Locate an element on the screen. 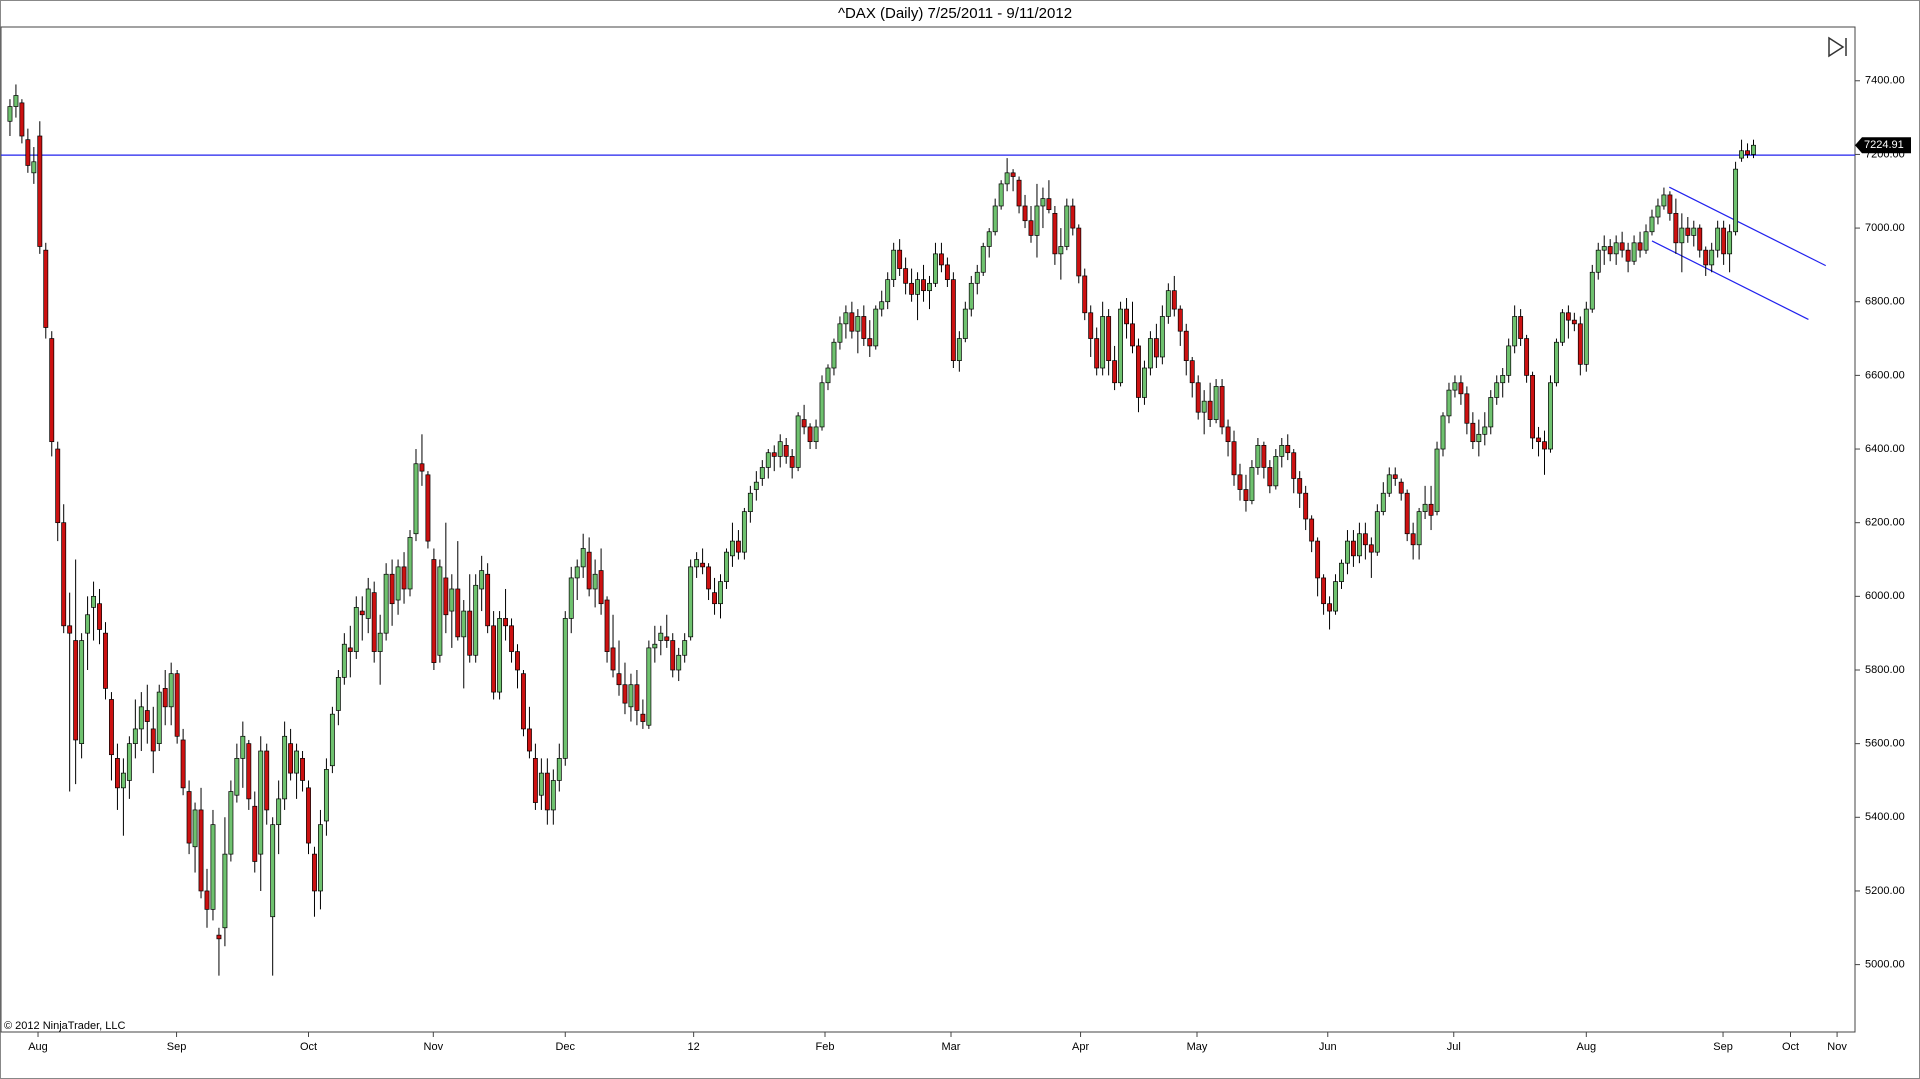 The height and width of the screenshot is (1079, 1920). y-tick-label: 6200.00 is located at coordinates (1885, 523).